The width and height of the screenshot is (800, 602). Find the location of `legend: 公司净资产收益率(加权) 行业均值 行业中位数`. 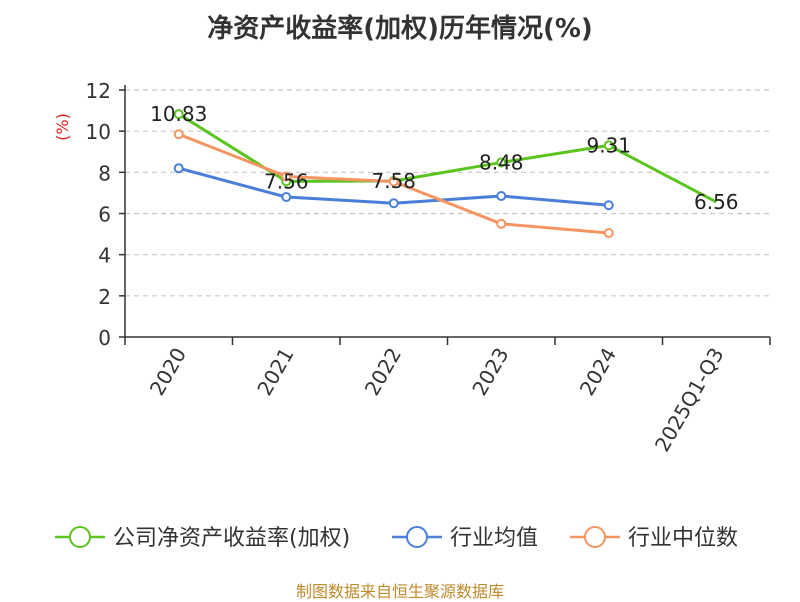

legend: 公司净资产收益率(加权) 行业均值 行业中位数 is located at coordinates (396, 538).